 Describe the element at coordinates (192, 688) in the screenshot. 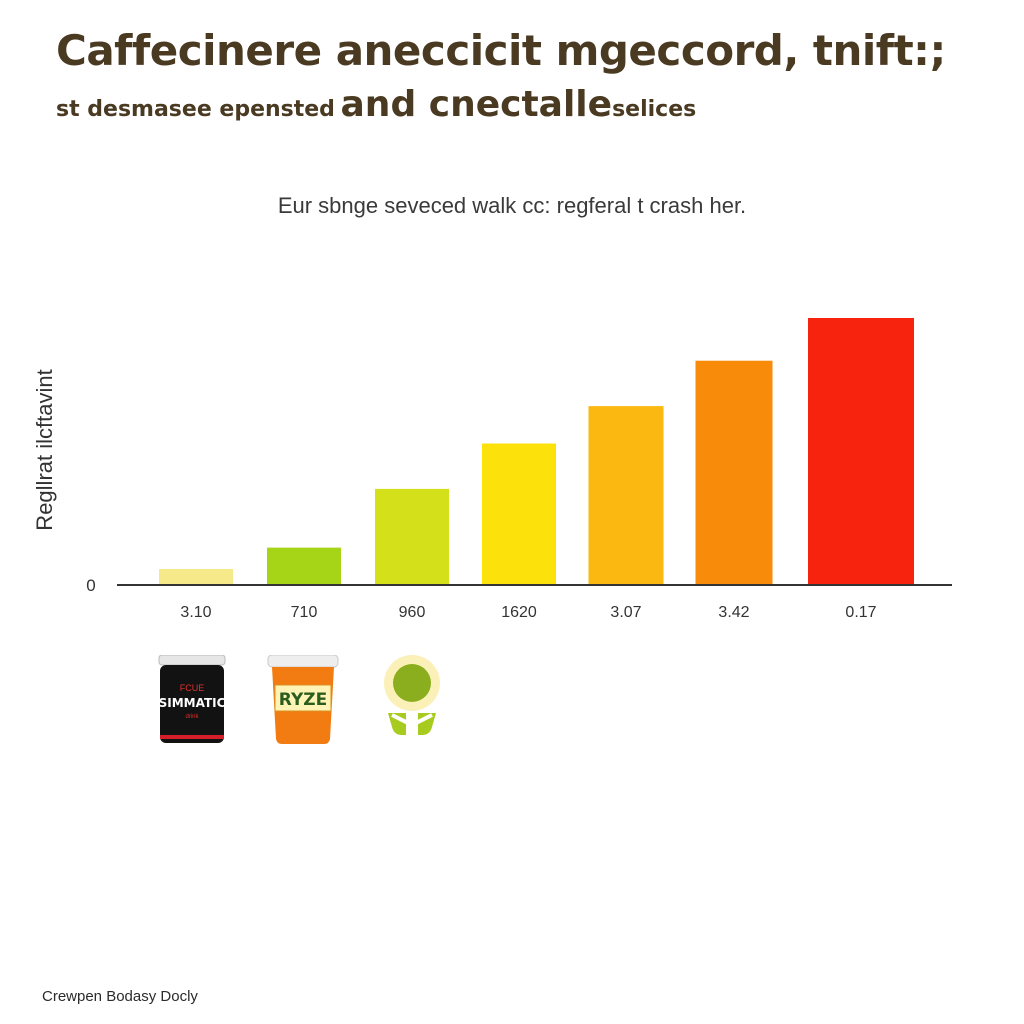

I see `can-label-top: FCUE` at that location.